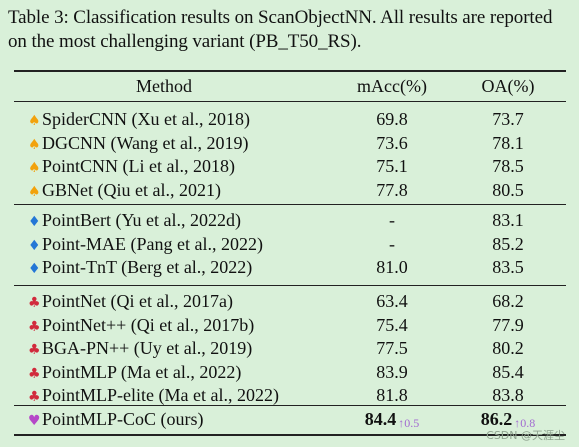 The width and height of the screenshot is (579, 447). I want to click on oa-gain: ↑0.8, so click(525, 423).